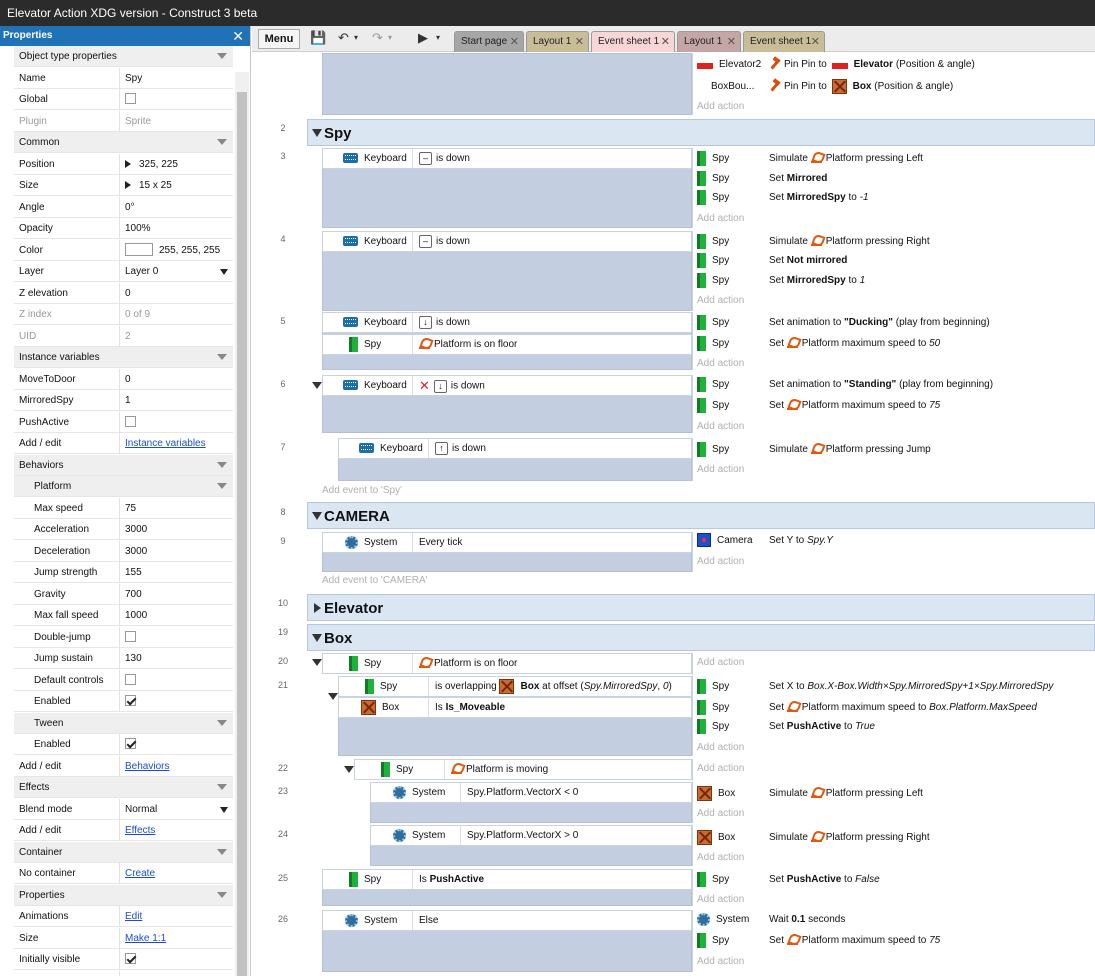 Image resolution: width=1095 pixels, height=976 pixels. I want to click on action-row: Spy Set PushActive to False, so click(894, 880).